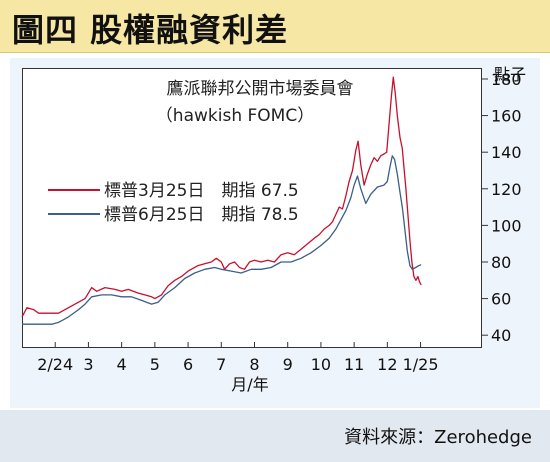  I want to click on x-tick-label: 6, so click(188, 364).